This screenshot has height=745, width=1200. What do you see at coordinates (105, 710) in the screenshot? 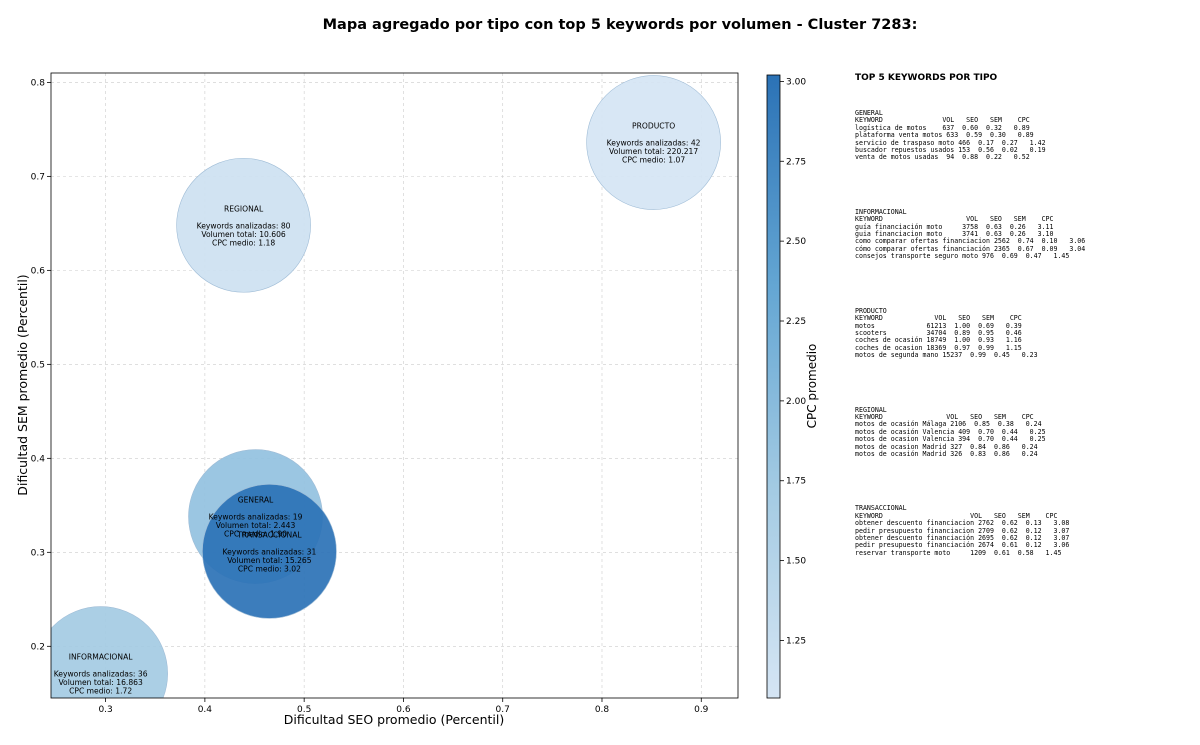
I see `x-tick-label: 0.3` at bounding box center [105, 710].